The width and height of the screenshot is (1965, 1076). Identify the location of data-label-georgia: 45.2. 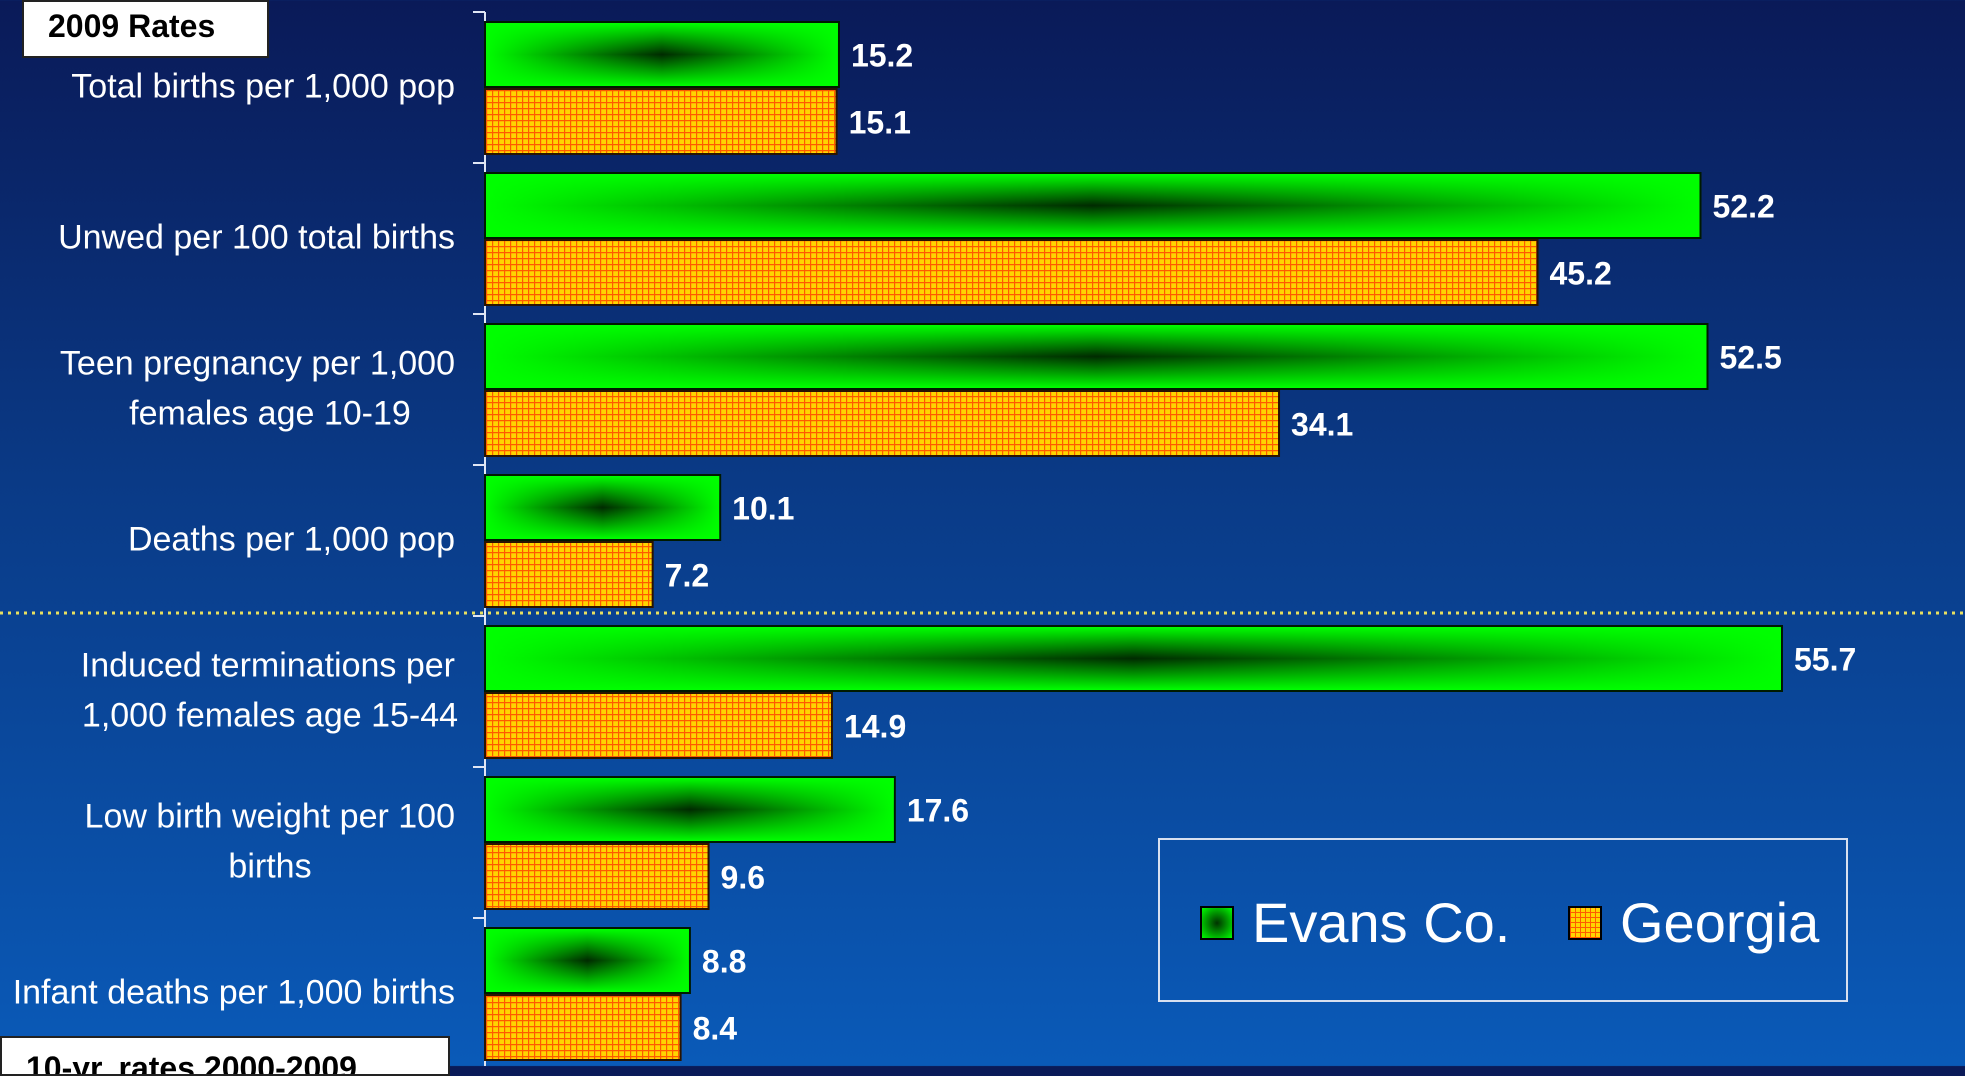
(1581, 274).